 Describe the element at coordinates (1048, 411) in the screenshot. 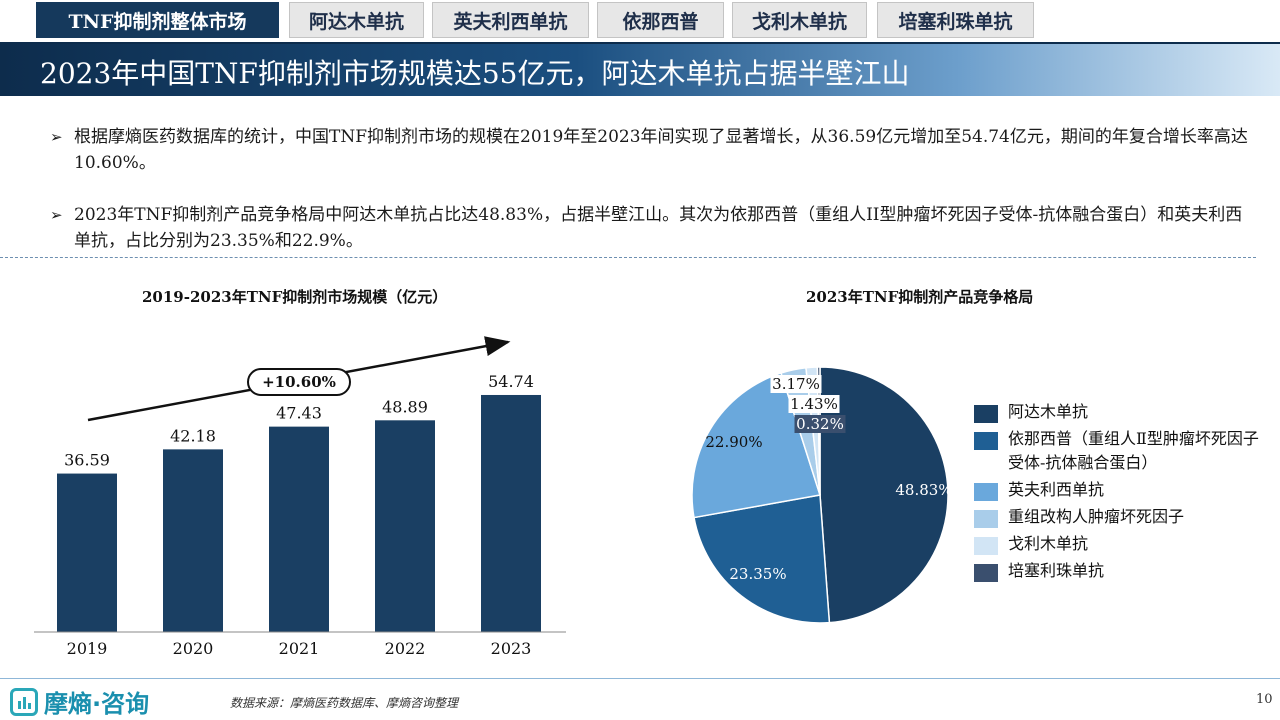

I see `legend-label: 阿达木单抗` at that location.